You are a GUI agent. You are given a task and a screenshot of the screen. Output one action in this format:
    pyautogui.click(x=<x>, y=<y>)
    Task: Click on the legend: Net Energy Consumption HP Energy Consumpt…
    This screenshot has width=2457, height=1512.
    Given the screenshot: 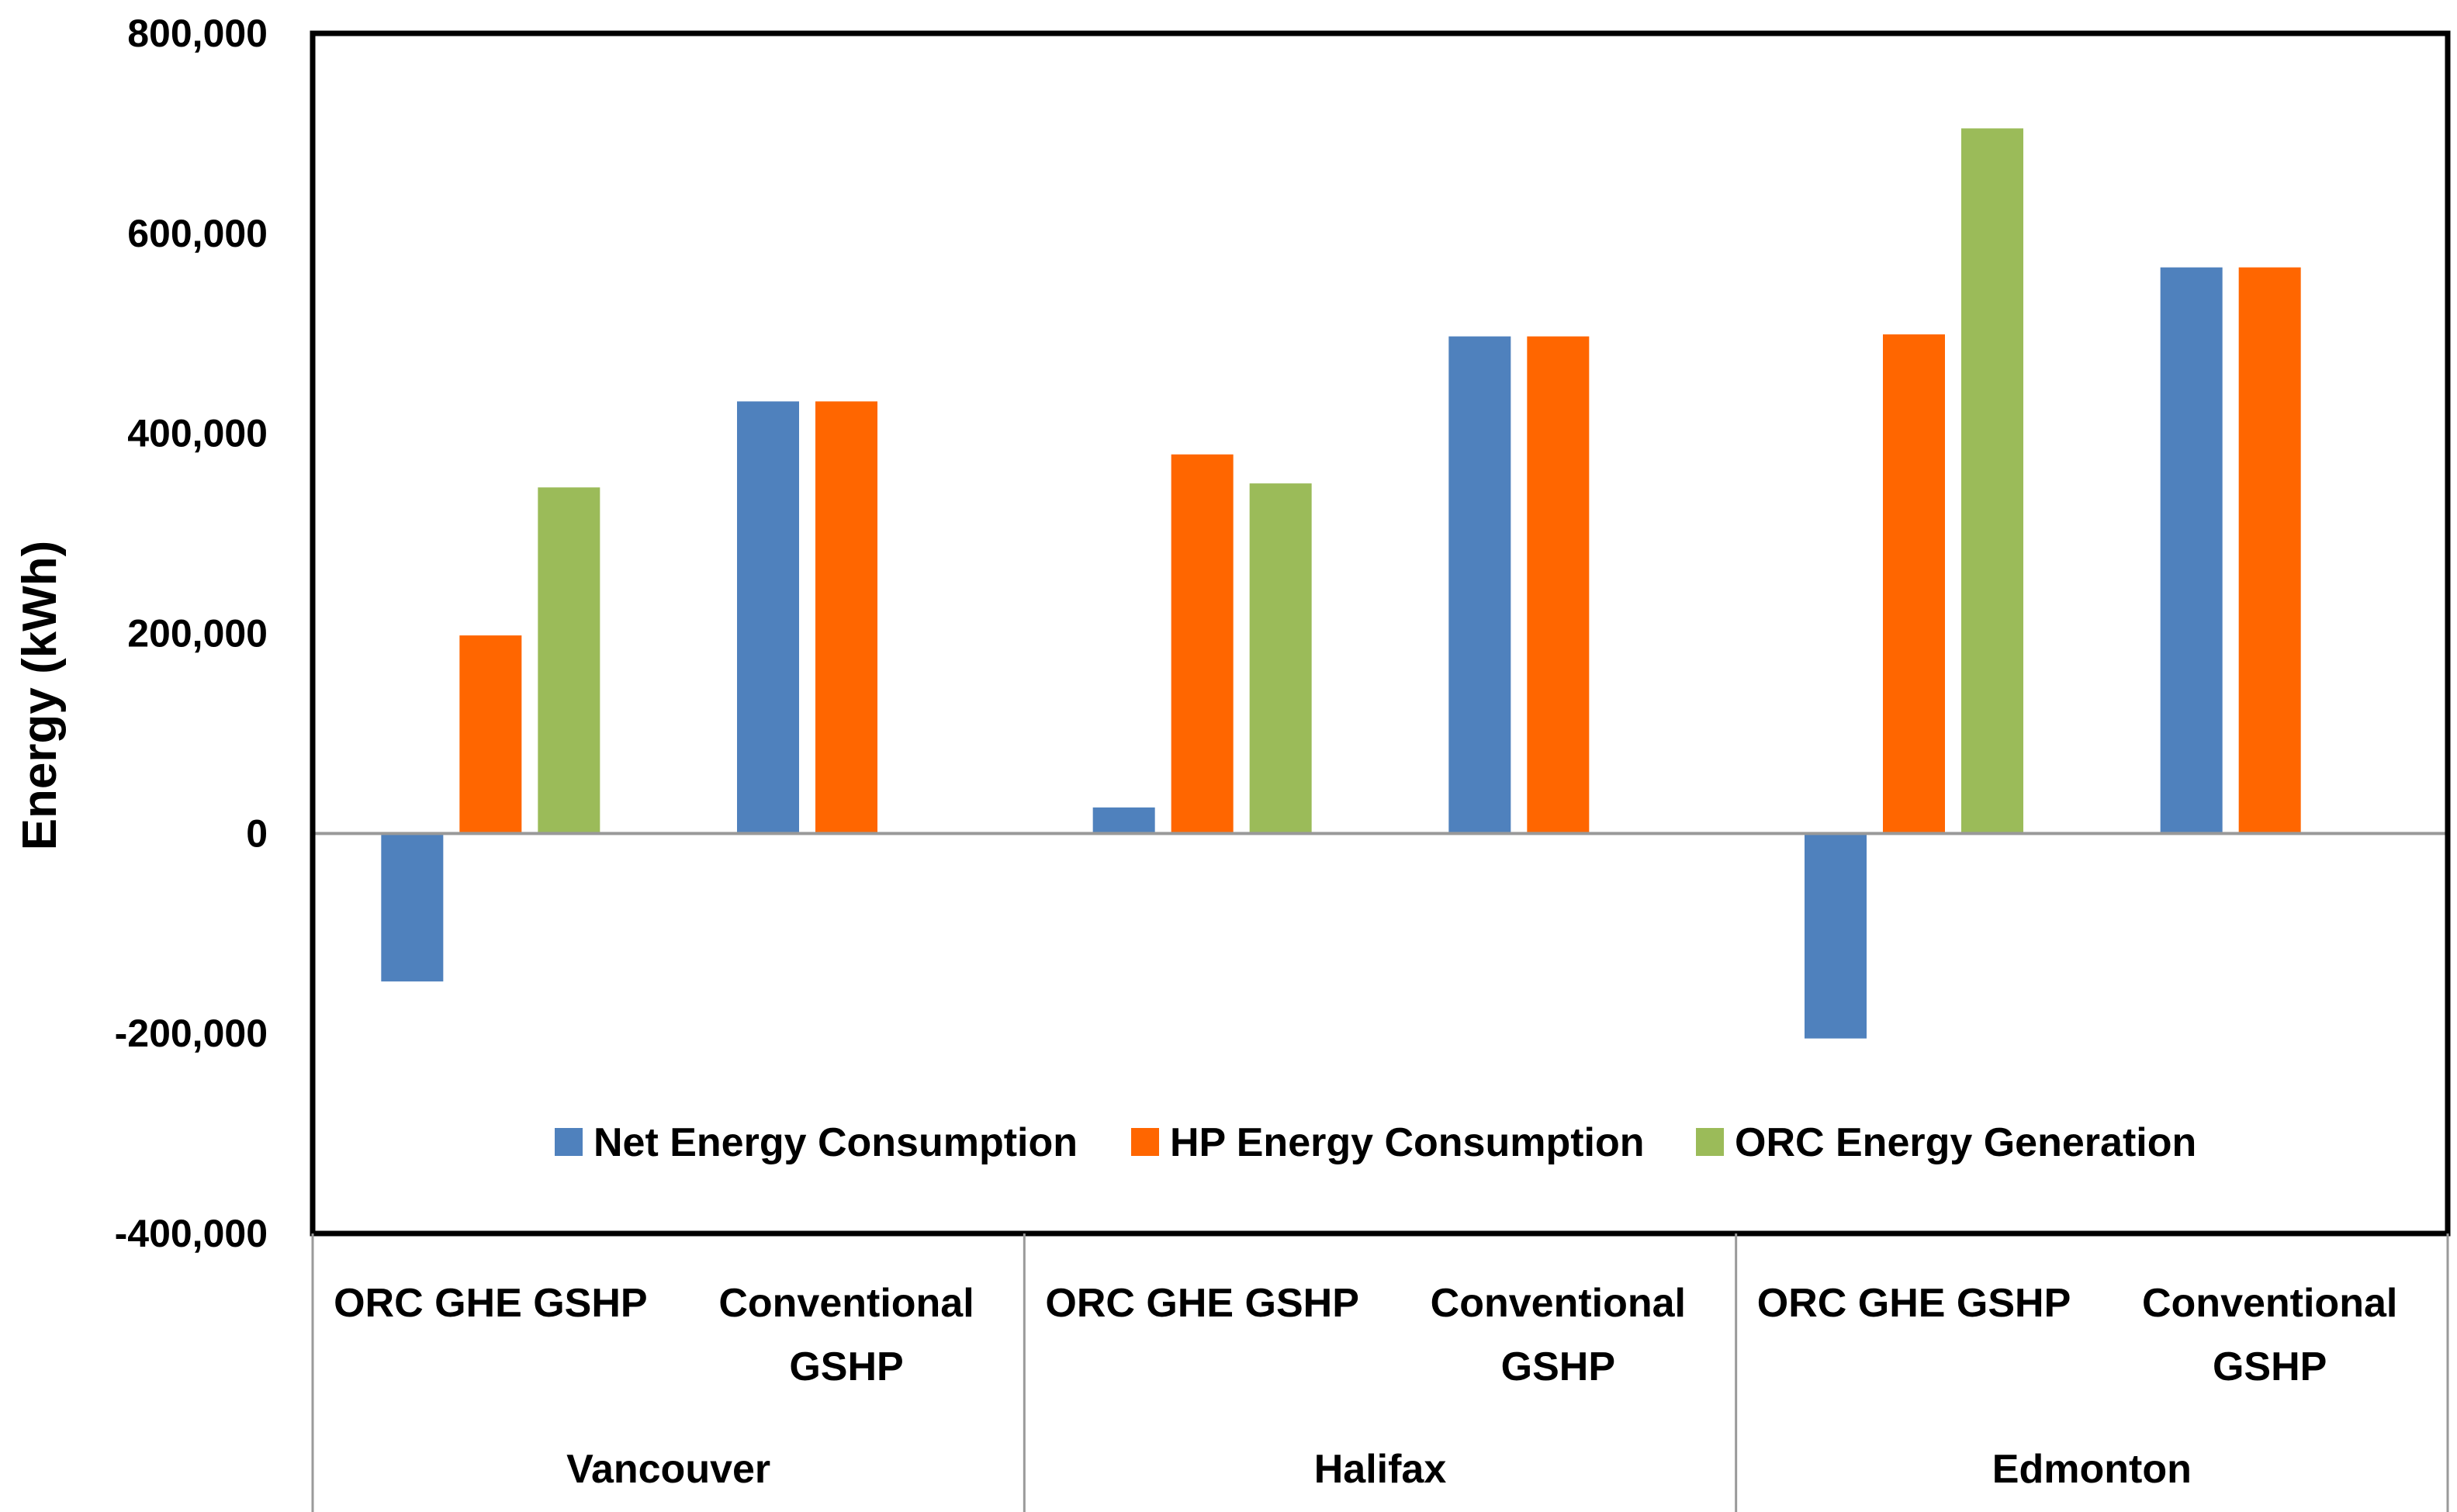 What is the action you would take?
    pyautogui.click(x=1375, y=1142)
    